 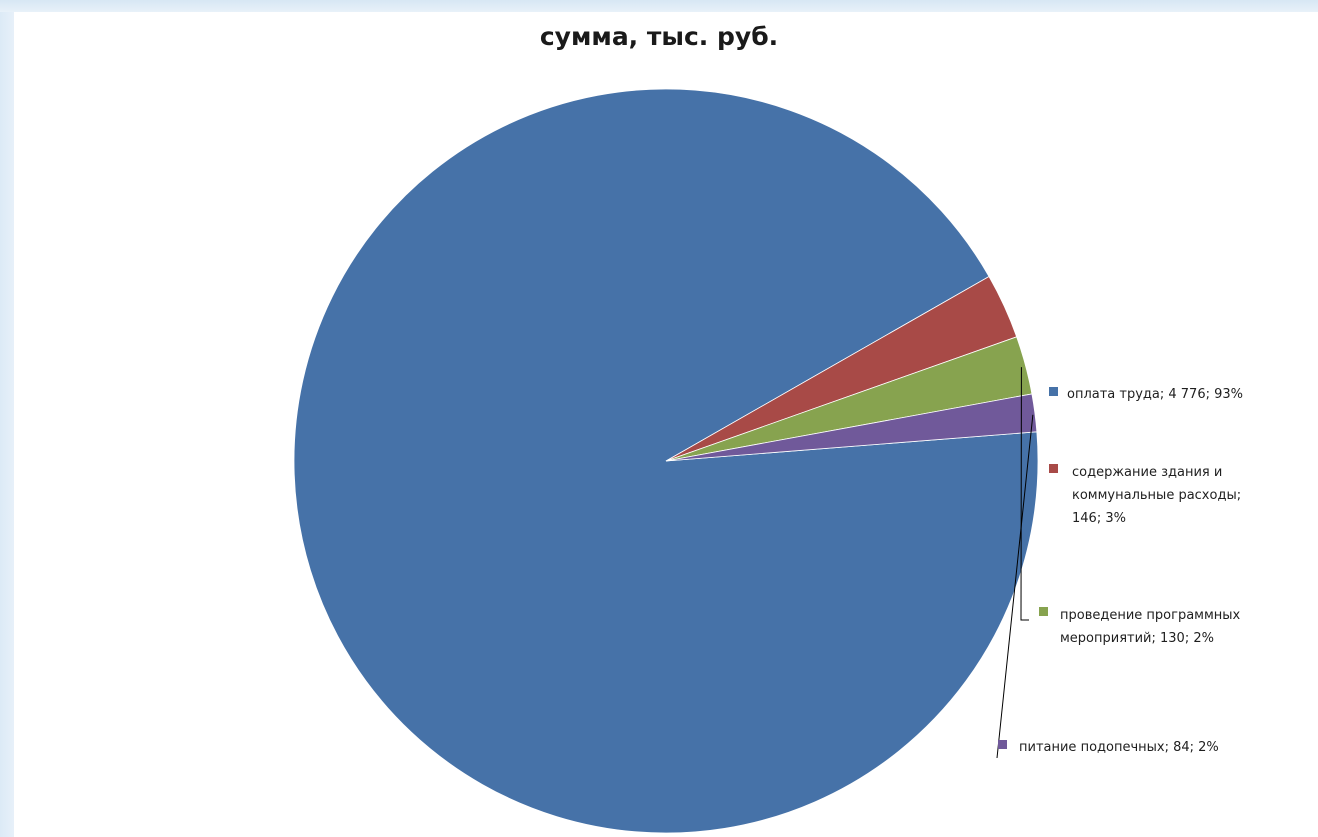 What do you see at coordinates (1099, 518) in the screenshot?
I see `data-label-1-line-2: 146; 3%` at bounding box center [1099, 518].